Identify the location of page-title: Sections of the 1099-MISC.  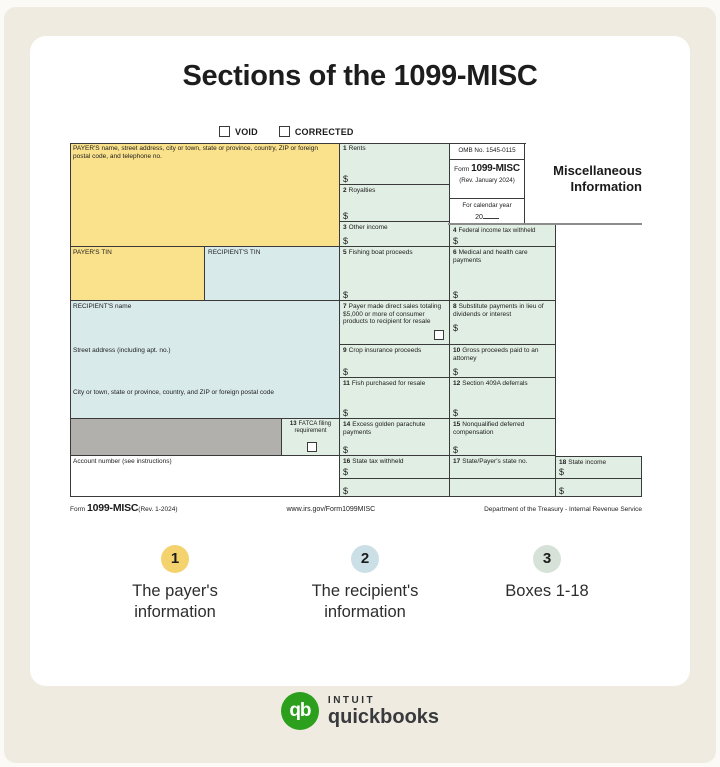
(360, 76).